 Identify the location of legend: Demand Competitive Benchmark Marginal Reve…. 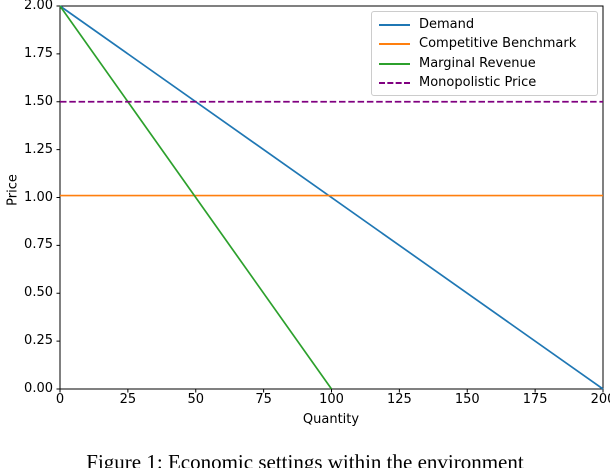
(484, 53).